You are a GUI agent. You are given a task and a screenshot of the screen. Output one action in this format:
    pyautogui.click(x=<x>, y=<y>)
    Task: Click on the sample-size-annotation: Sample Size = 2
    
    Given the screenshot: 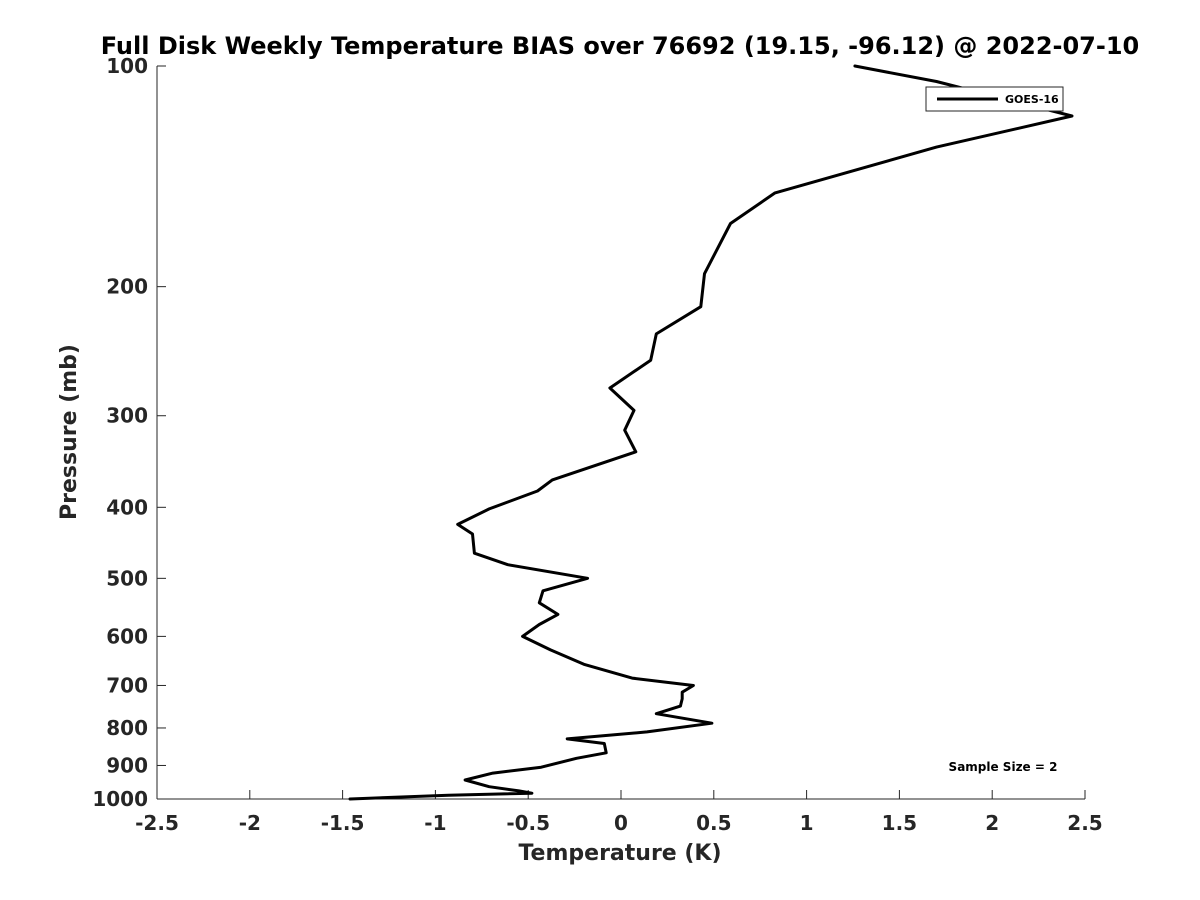 What is the action you would take?
    pyautogui.click(x=1003, y=767)
    